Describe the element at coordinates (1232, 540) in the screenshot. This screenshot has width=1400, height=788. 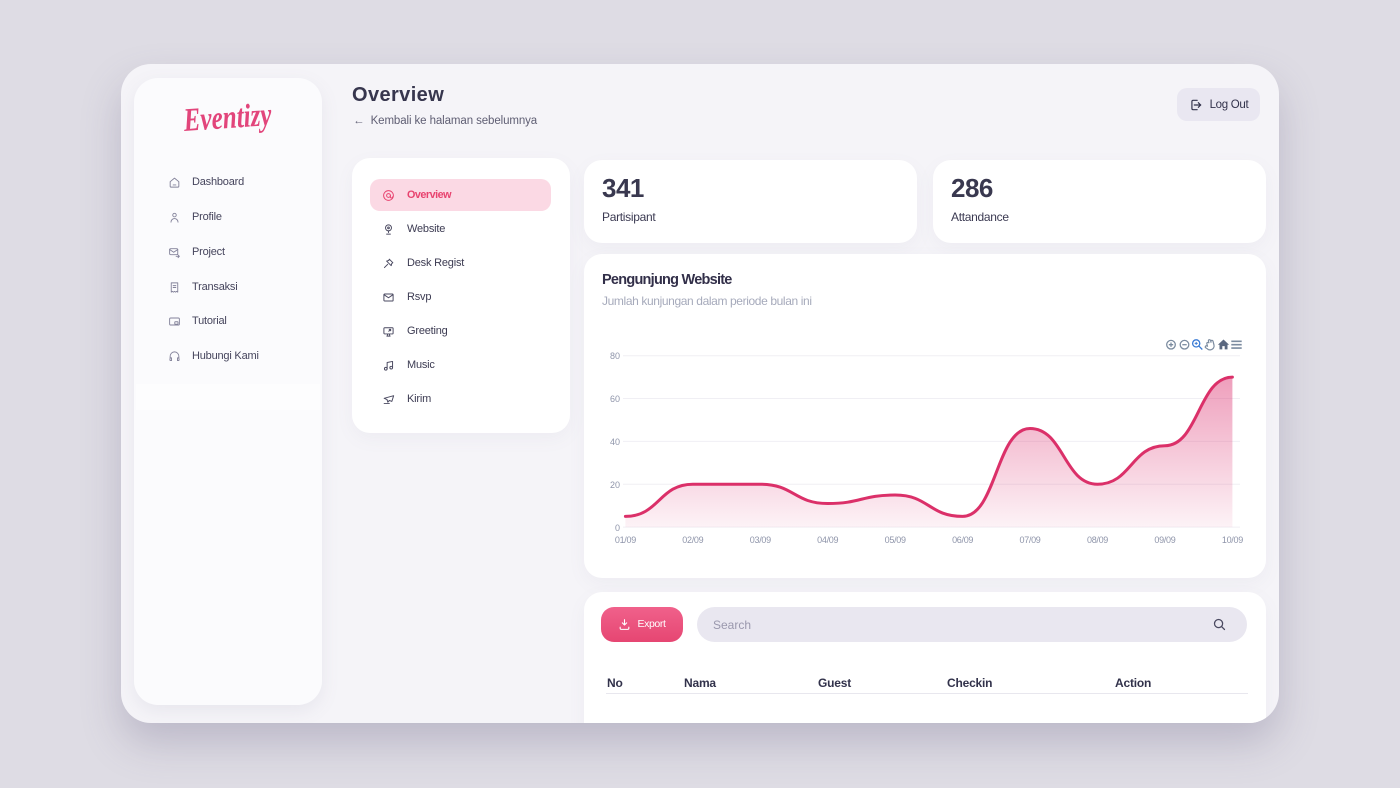
I see `svg-text: 10/09` at that location.